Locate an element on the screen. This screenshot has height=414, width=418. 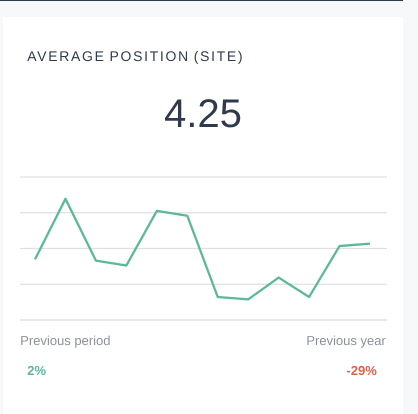
text: -29% is located at coordinates (361, 371).